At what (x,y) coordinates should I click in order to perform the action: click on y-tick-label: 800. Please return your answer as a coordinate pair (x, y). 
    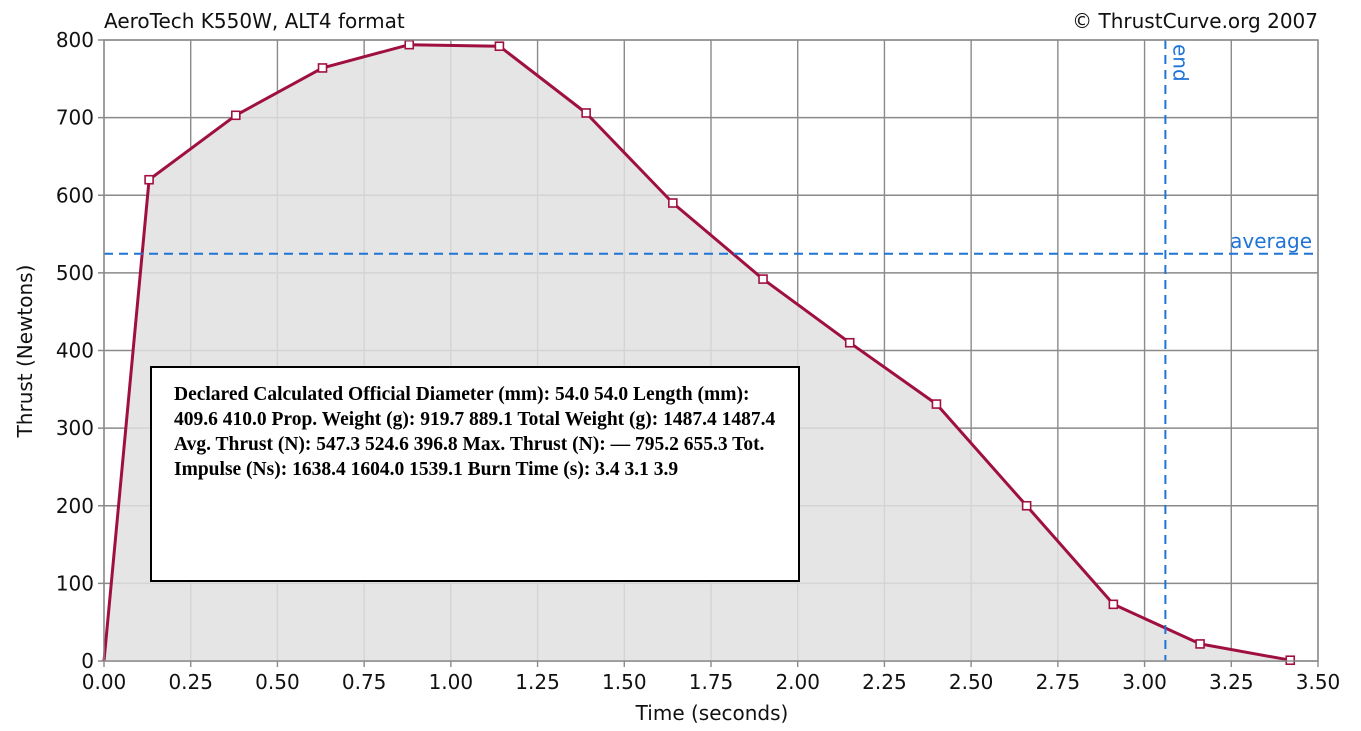
    Looking at the image, I should click on (75, 40).